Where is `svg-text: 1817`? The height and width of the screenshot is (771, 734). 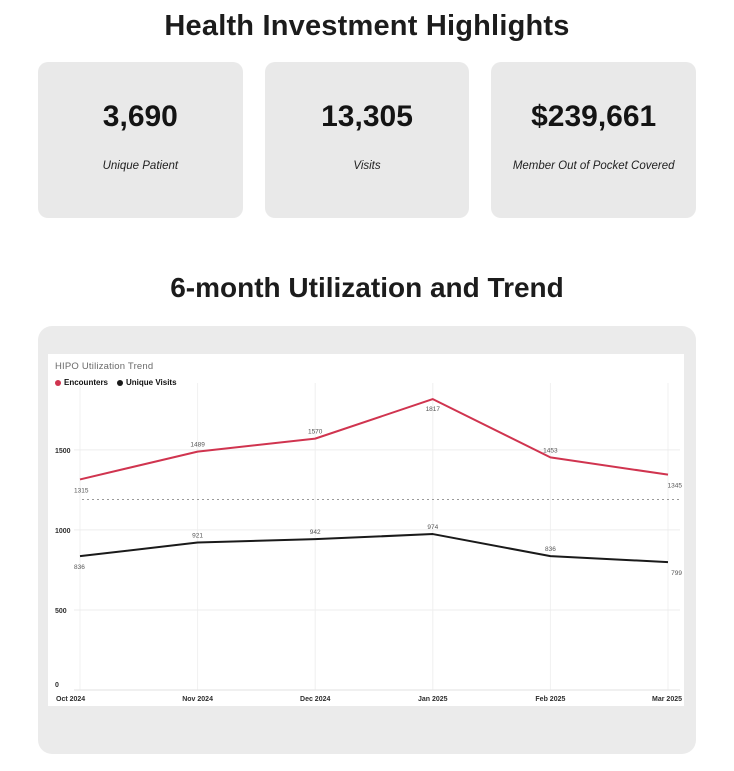 svg-text: 1817 is located at coordinates (433, 409).